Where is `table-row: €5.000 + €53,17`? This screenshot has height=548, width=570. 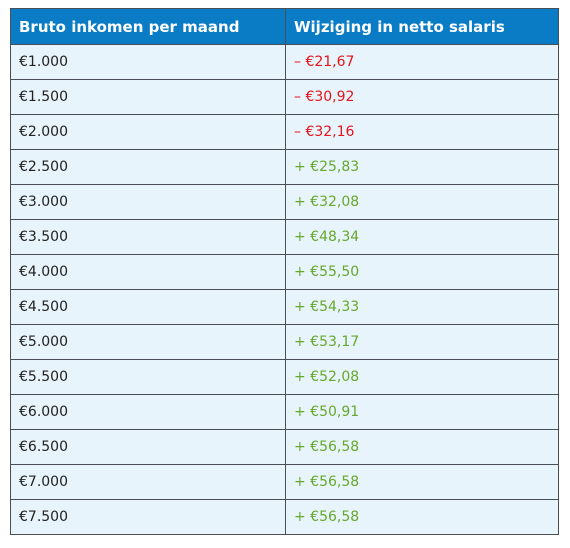 table-row: €5.000 + €53,17 is located at coordinates (284, 342).